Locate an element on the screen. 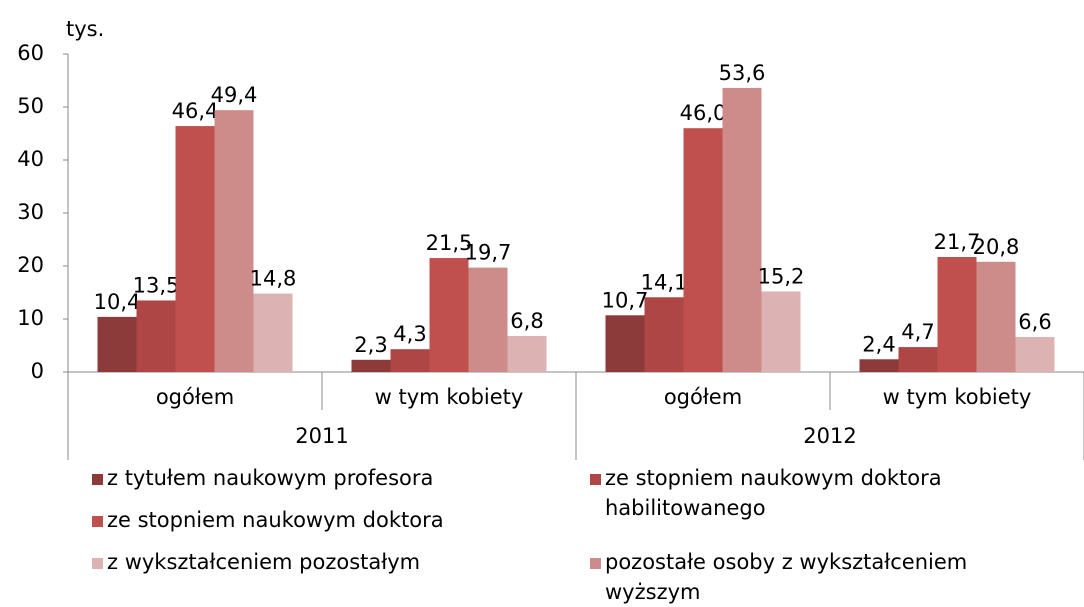 The height and width of the screenshot is (607, 1084). y-tick-label: 50 is located at coordinates (30, 106).